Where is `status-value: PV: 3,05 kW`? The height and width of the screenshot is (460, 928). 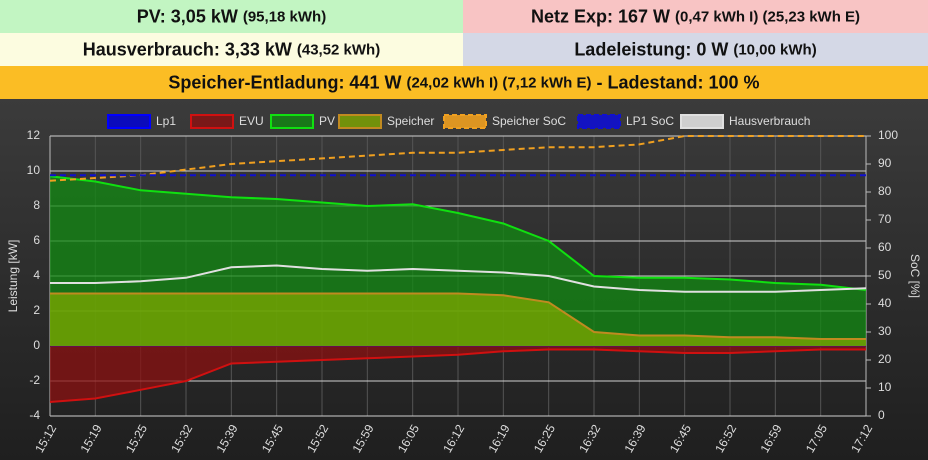
status-value: PV: 3,05 kW is located at coordinates (187, 16).